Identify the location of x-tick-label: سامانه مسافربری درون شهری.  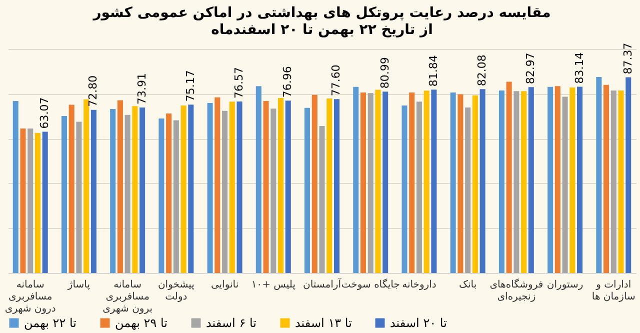
(30, 297).